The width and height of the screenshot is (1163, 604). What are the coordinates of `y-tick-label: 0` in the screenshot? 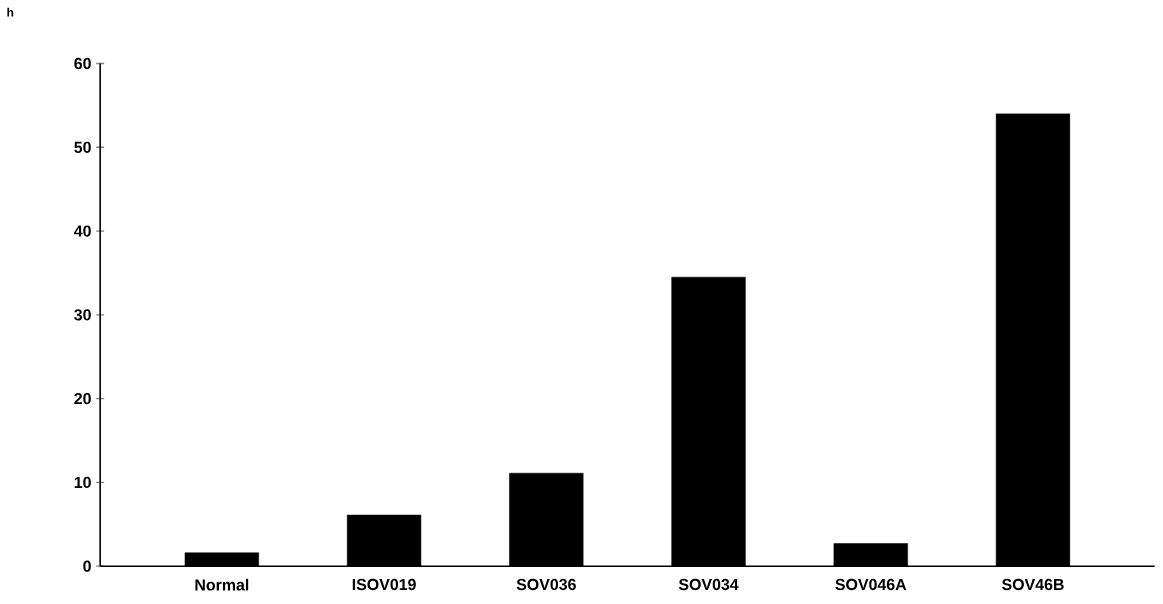 It's located at (87, 566).